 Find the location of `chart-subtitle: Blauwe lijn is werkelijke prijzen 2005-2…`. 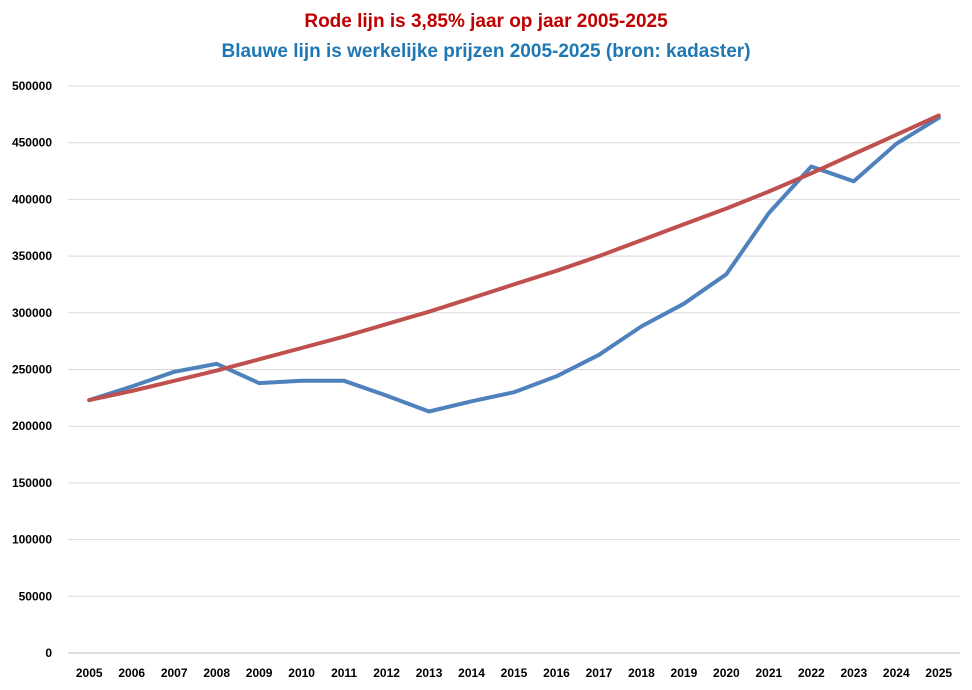

chart-subtitle: Blauwe lijn is werkelijke prijzen 2005-2… is located at coordinates (486, 51).